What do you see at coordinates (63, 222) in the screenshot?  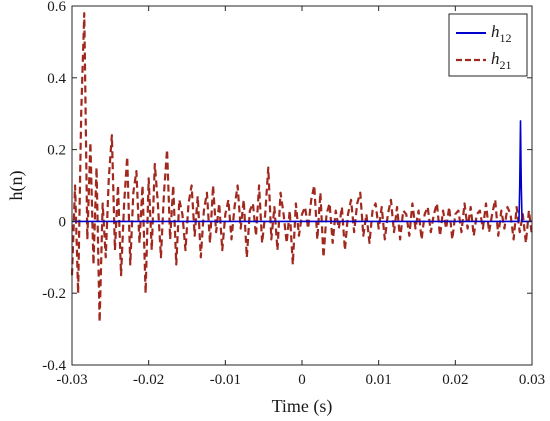 I see `y-tick-label: 0` at bounding box center [63, 222].